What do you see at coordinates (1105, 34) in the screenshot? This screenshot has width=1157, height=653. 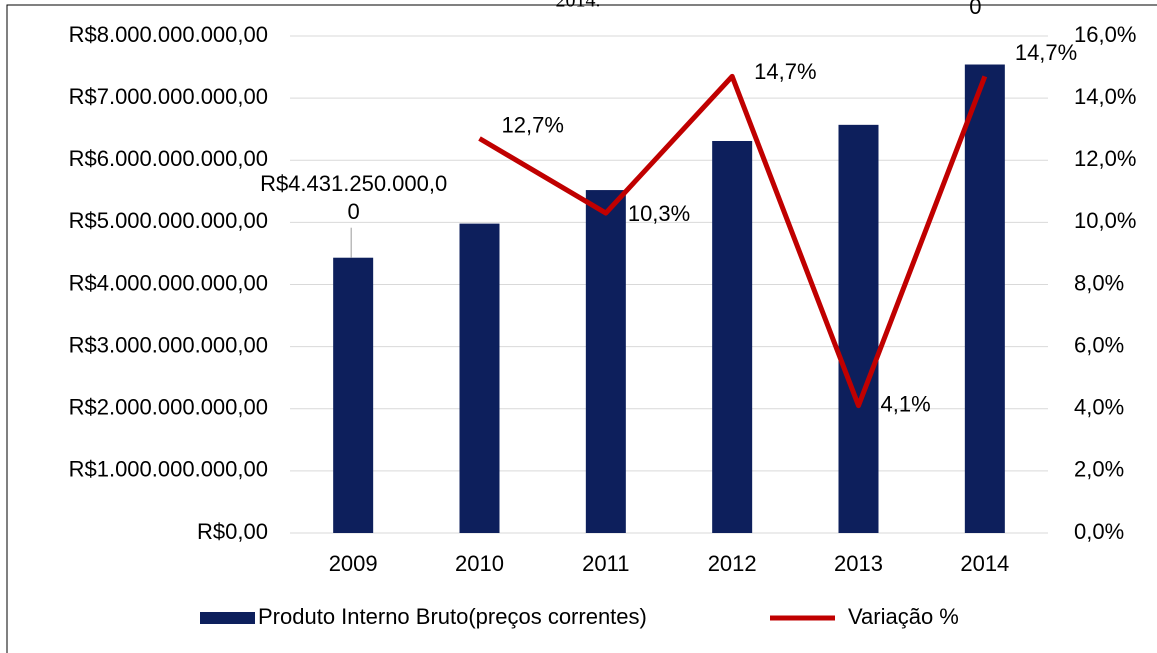 I see `y2-tick-label: 16,0%` at bounding box center [1105, 34].